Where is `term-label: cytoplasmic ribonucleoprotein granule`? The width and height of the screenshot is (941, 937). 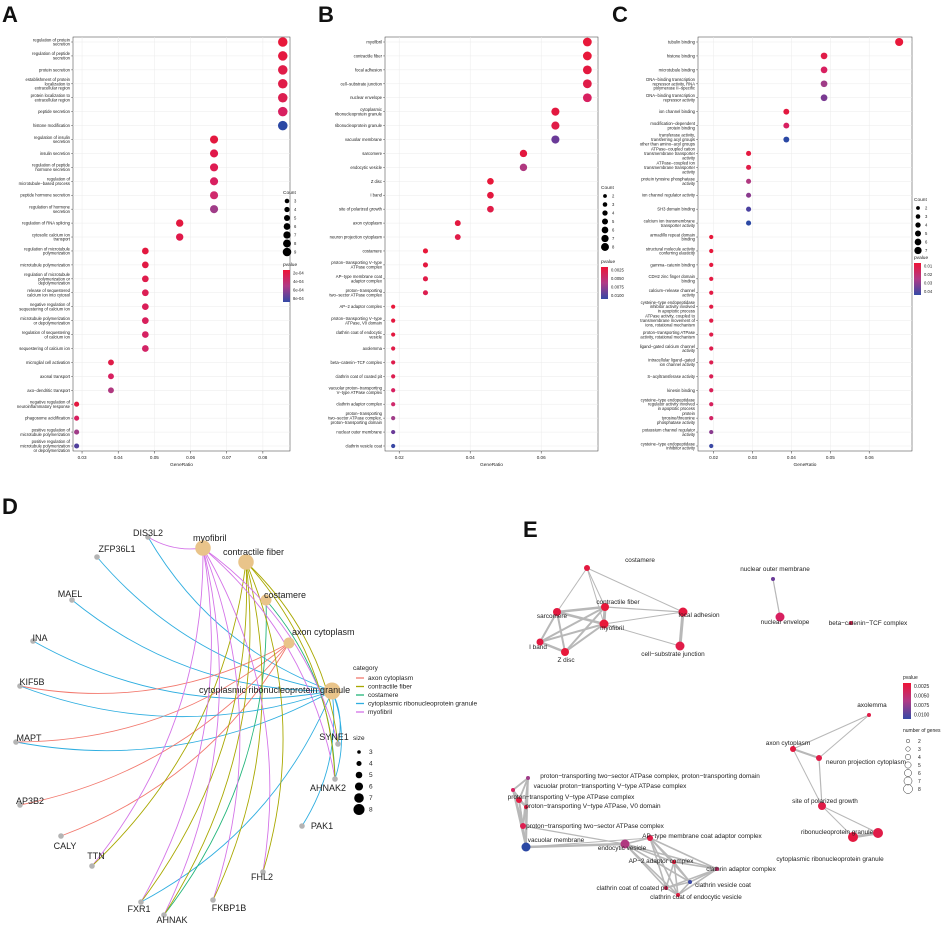 term-label: cytoplasmic ribonucleoprotein granule is located at coordinates (274, 690).